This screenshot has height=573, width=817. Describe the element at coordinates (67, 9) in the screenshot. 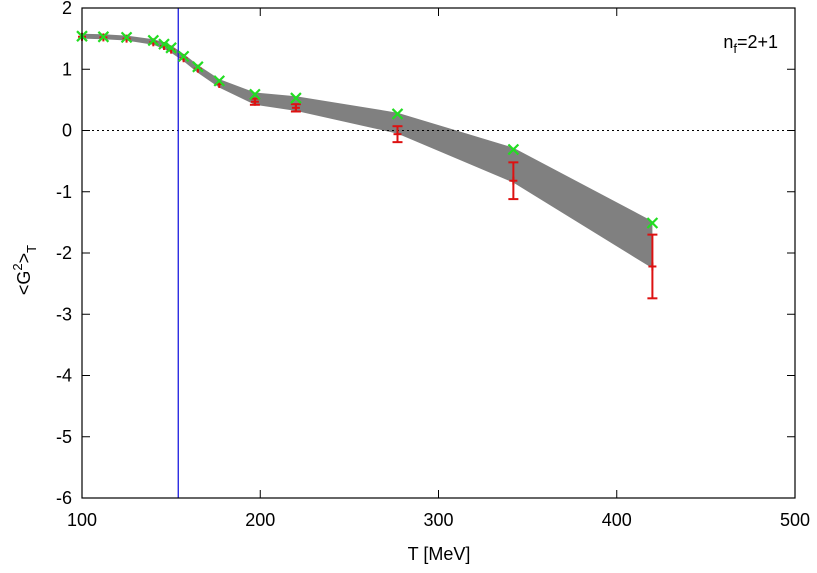

I see `y-tick-label: 2` at that location.